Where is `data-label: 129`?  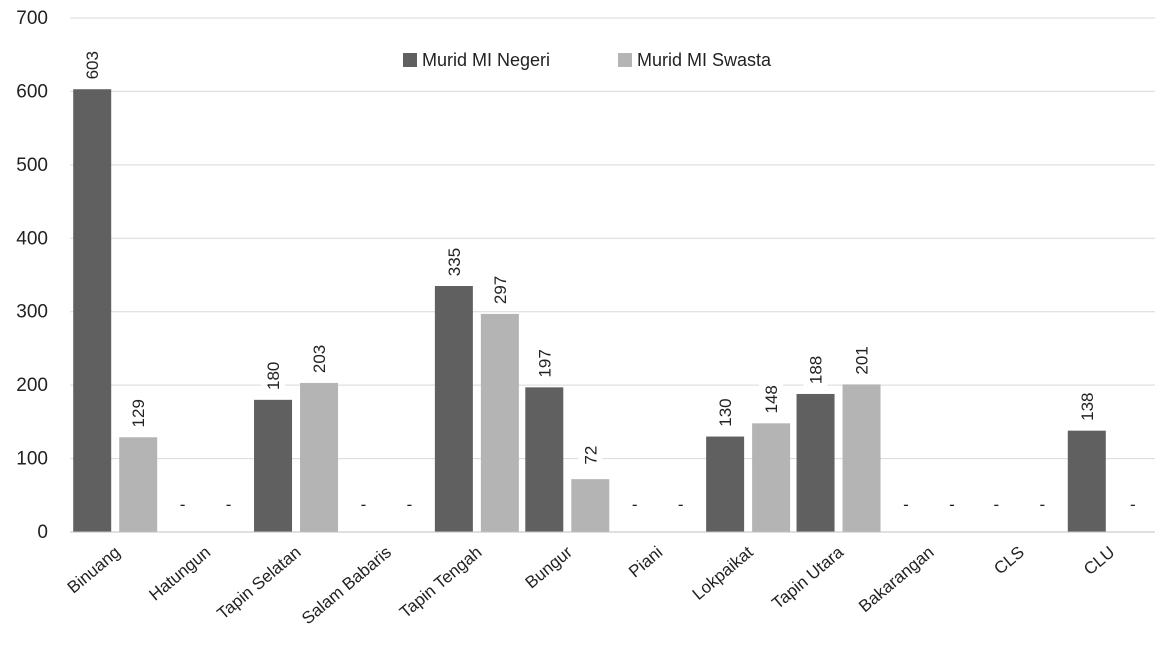 data-label: 129 is located at coordinates (138, 413).